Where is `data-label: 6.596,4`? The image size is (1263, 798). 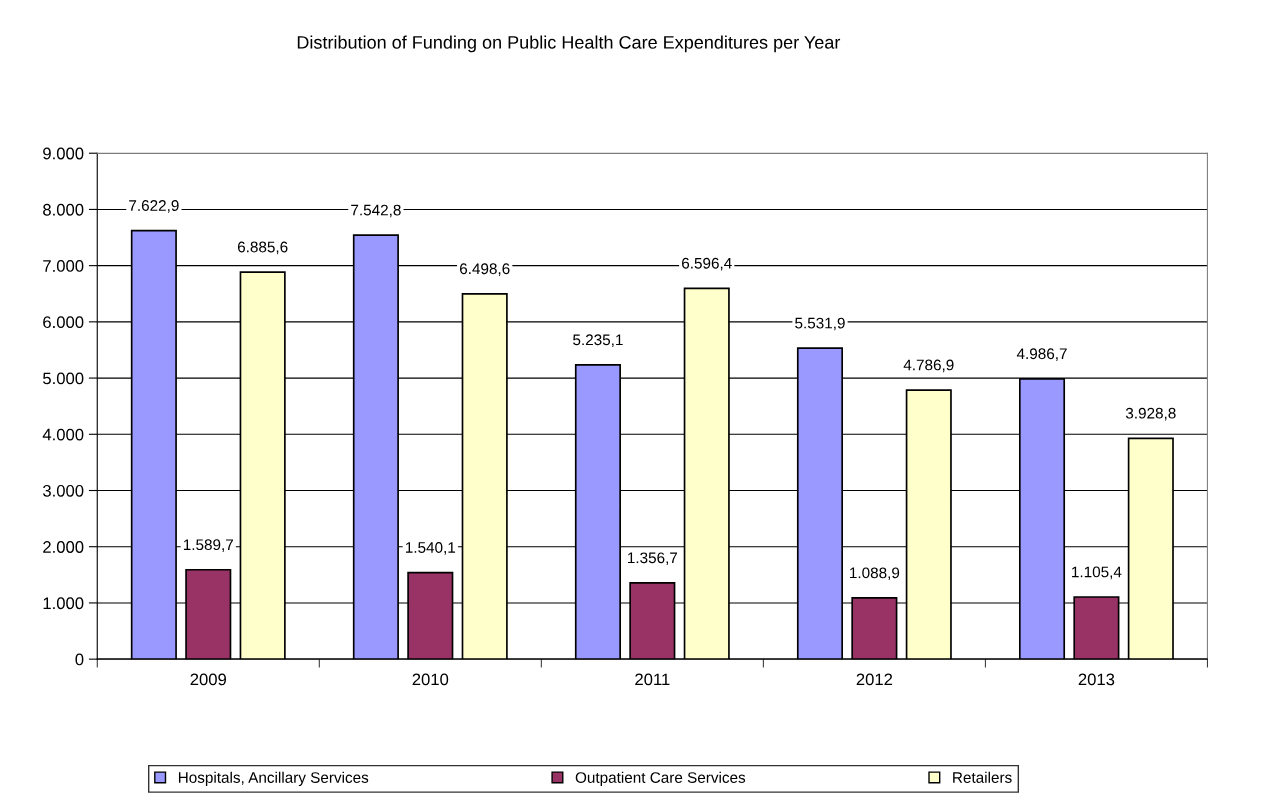 data-label: 6.596,4 is located at coordinates (707, 264).